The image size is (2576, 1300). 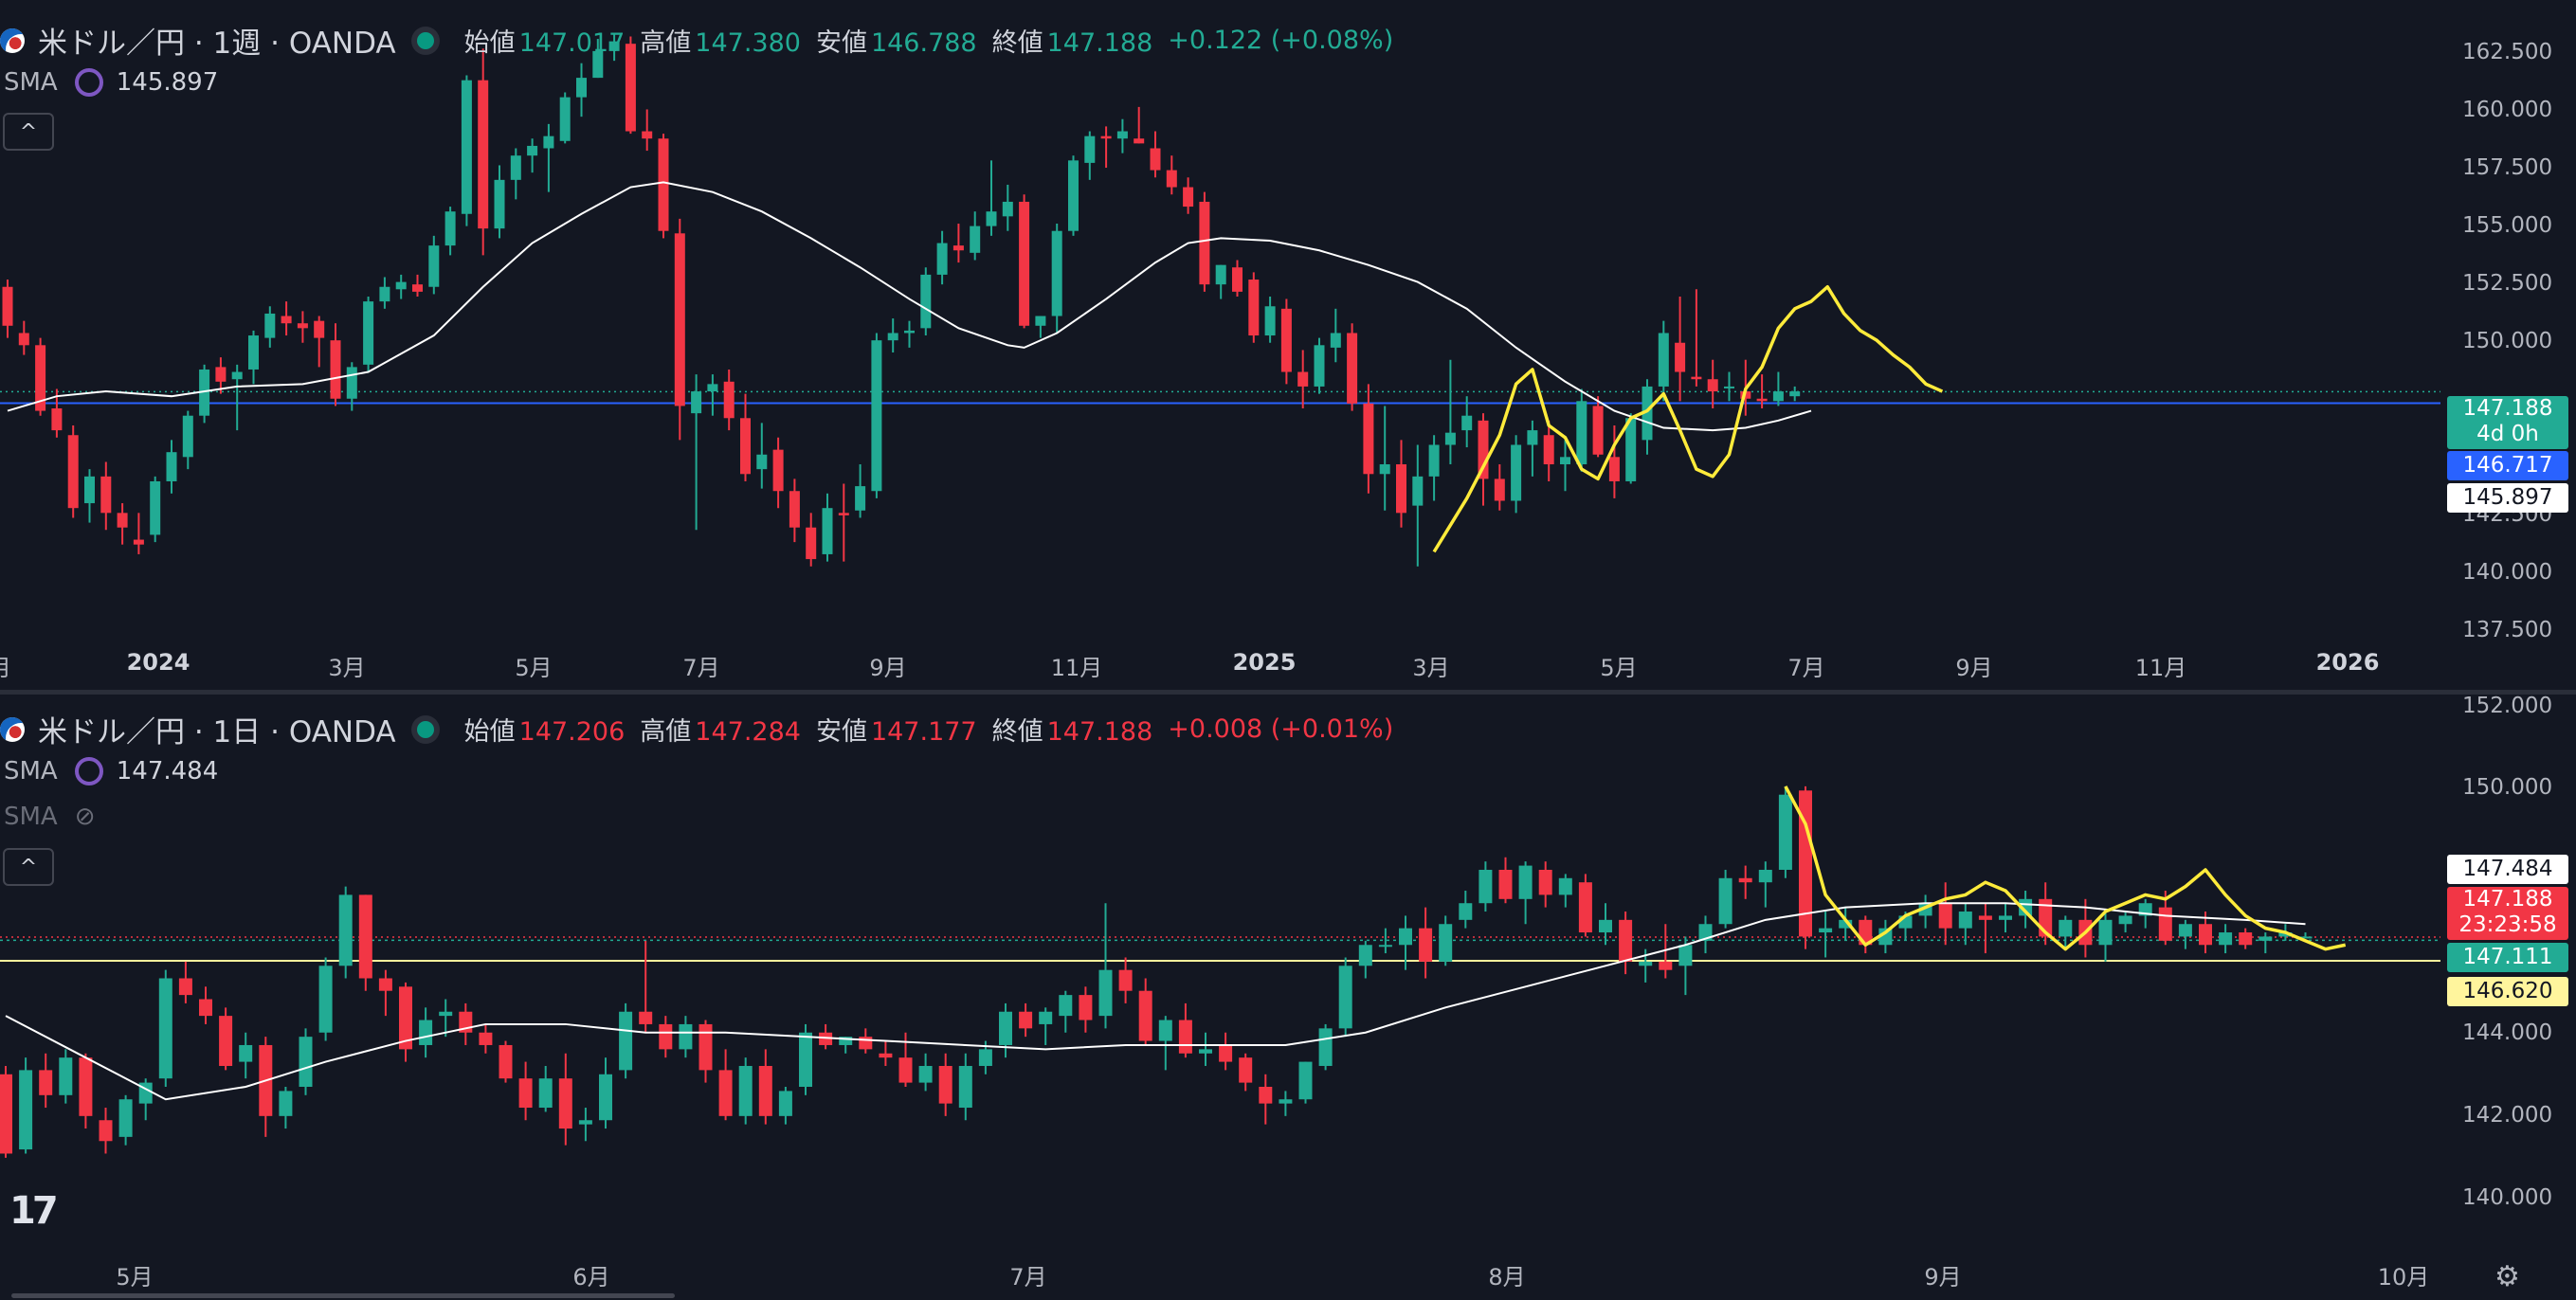 I want to click on daily-symbol-title: 米ドル／円 · 1日 · OANDA, so click(x=217, y=732).